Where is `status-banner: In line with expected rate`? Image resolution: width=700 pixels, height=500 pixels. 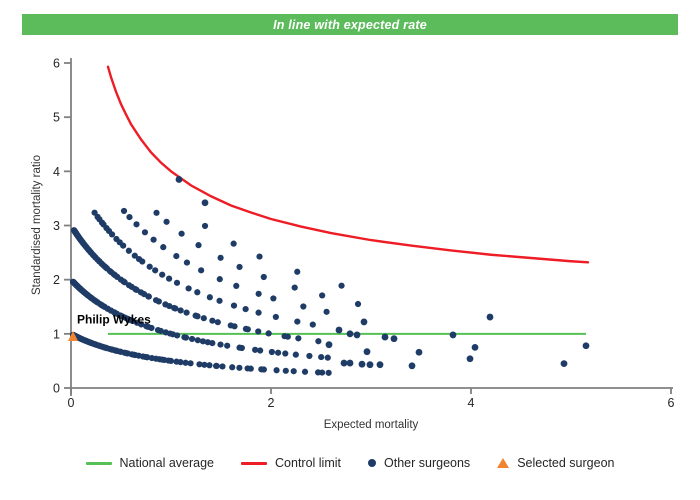 status-banner: In line with expected rate is located at coordinates (350, 24).